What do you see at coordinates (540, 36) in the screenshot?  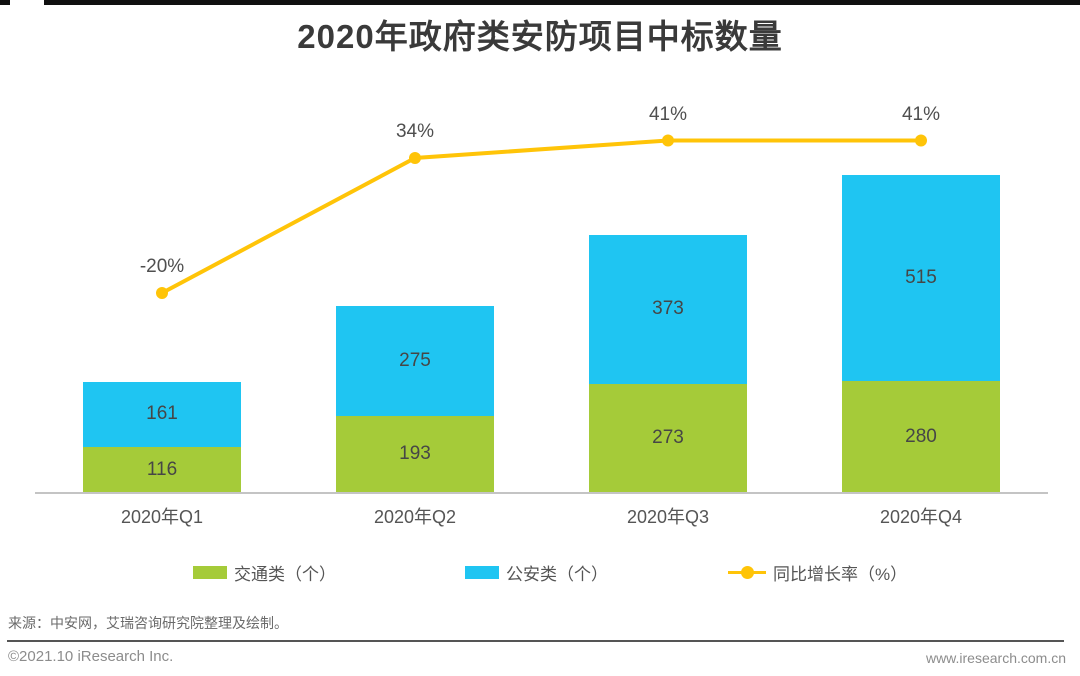 I see `chart-title: 2020年政府类安防项目中标数量` at bounding box center [540, 36].